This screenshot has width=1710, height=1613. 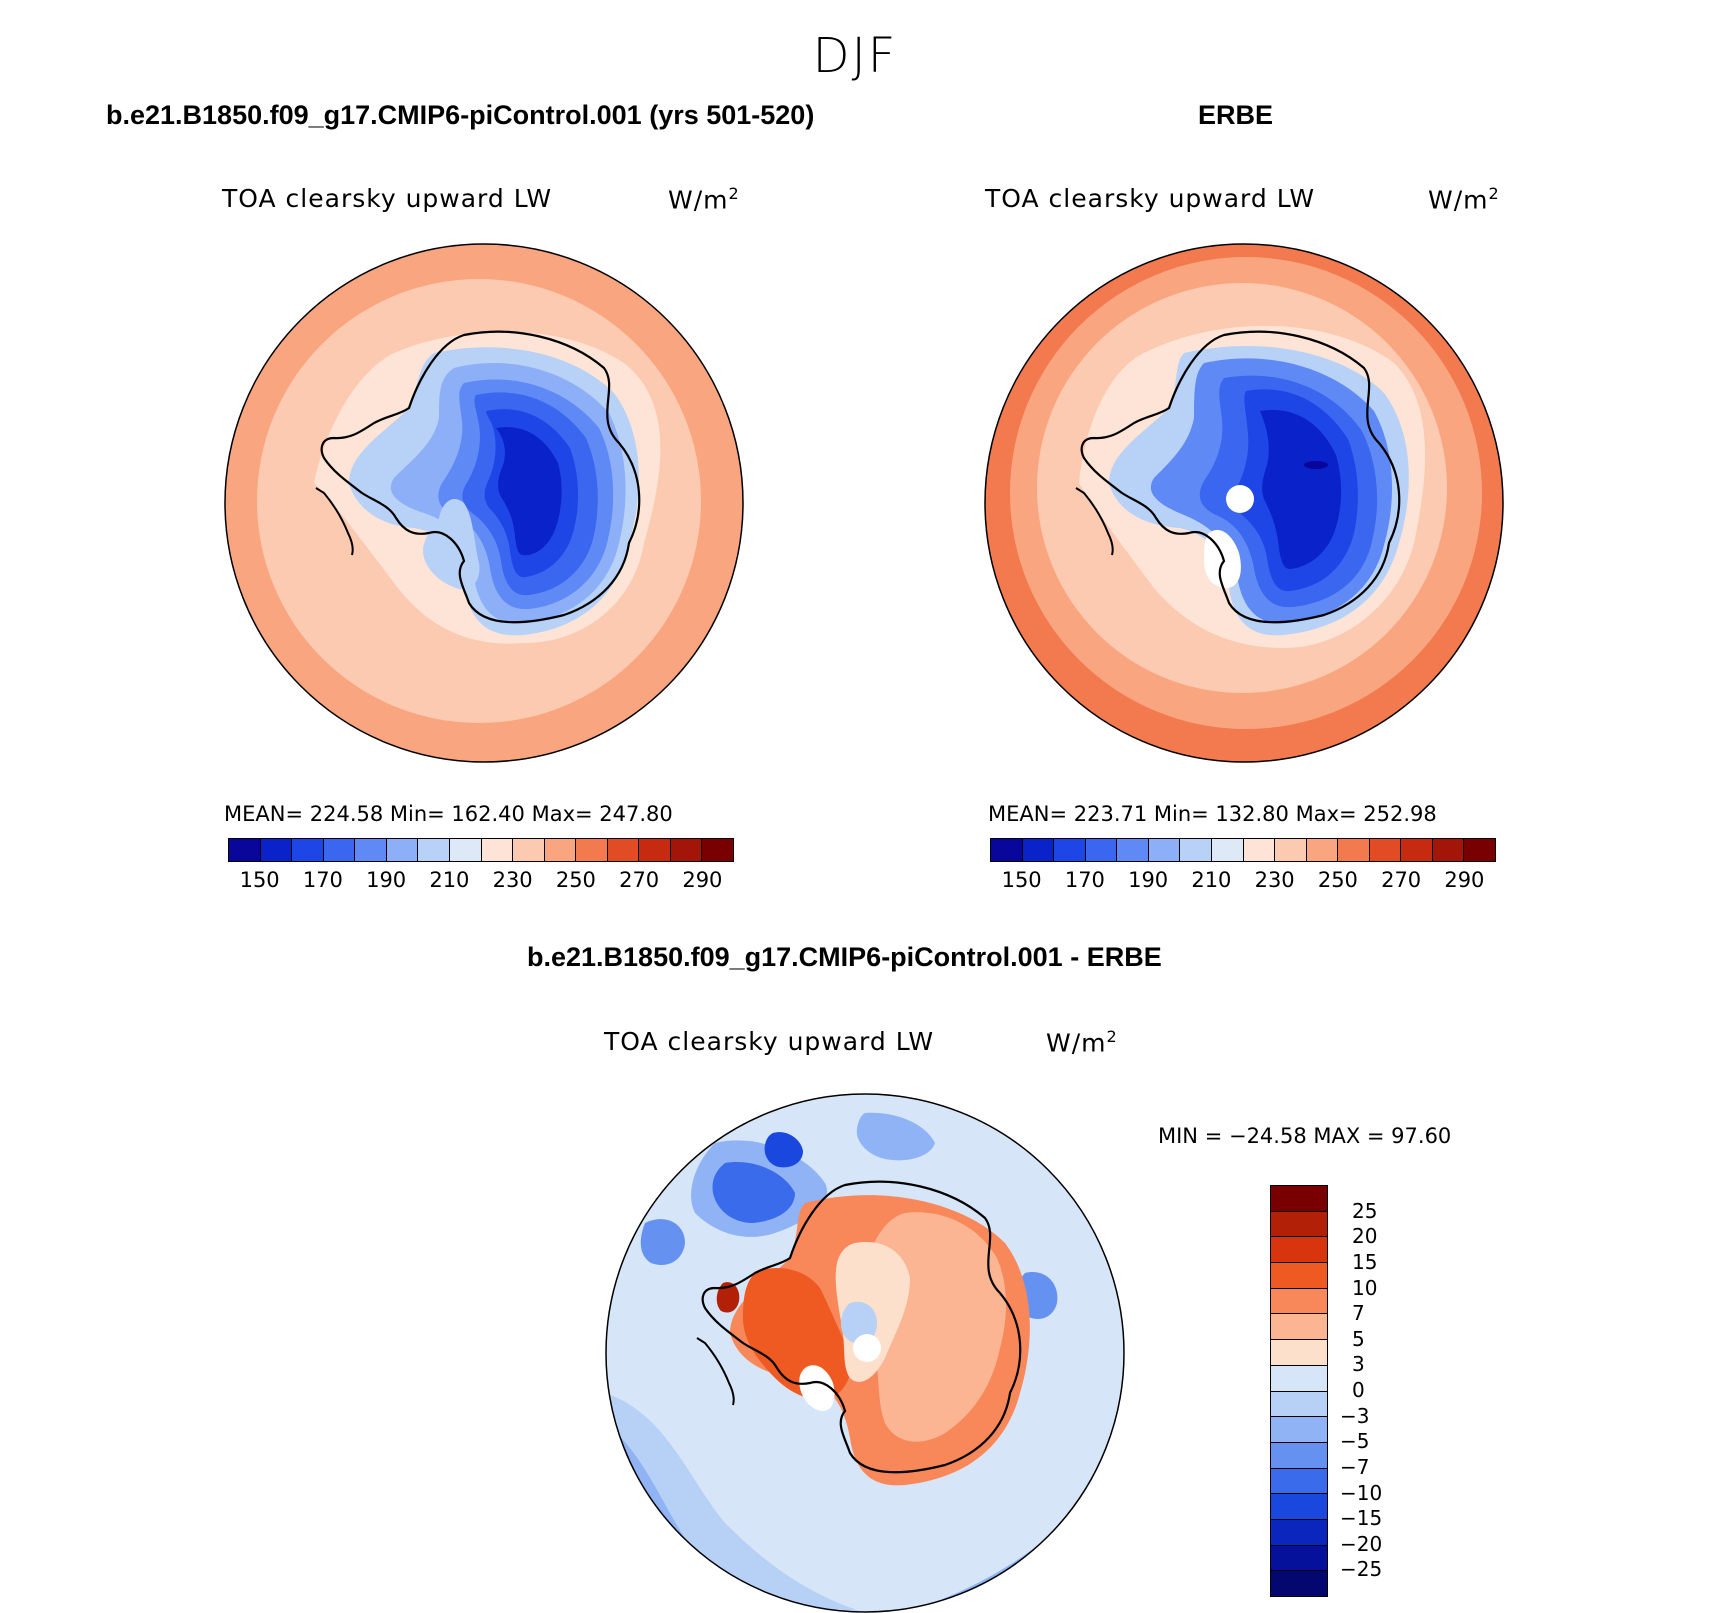 What do you see at coordinates (481, 865) in the screenshot?
I see `panel-1-colorbar: 150 170 190 210 230 250 270 290` at bounding box center [481, 865].